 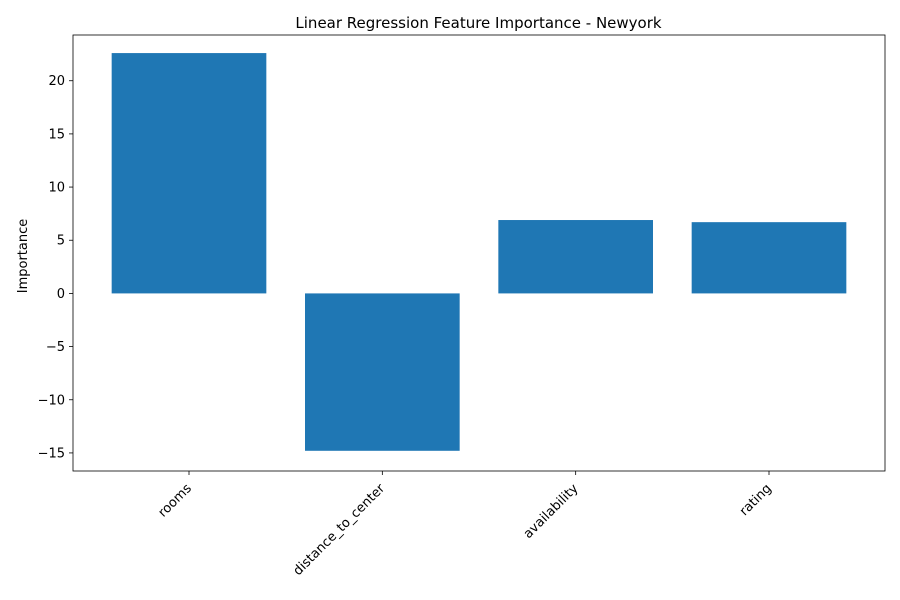 I want to click on y-tick-label: 0, so click(x=61, y=294).